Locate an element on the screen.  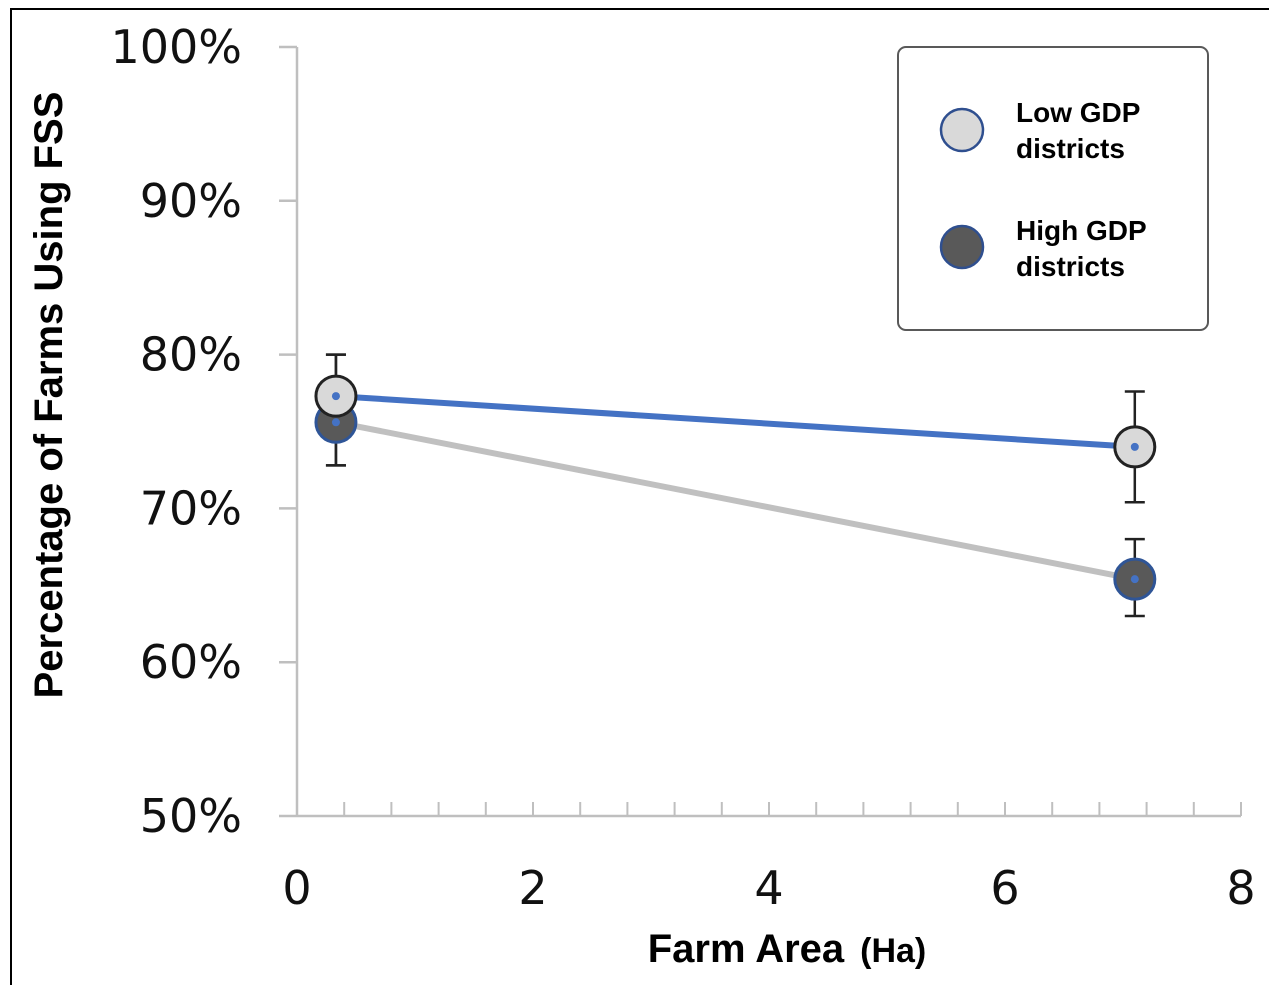
y-tick-label: 80% is located at coordinates (191, 355).